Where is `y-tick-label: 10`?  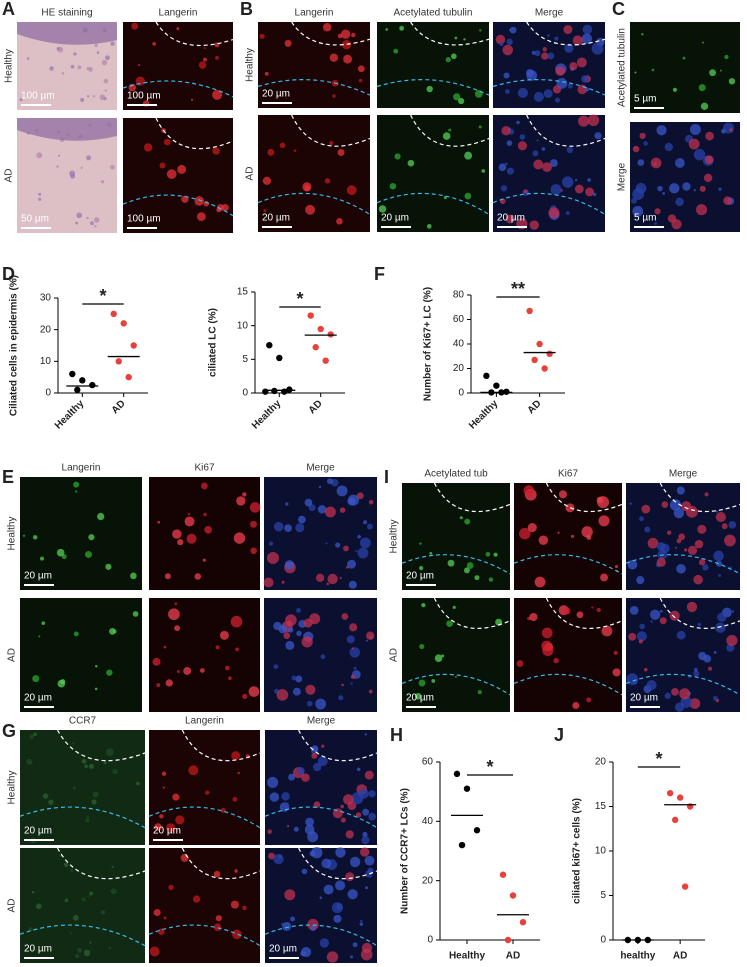 y-tick-label: 10 is located at coordinates (243, 325).